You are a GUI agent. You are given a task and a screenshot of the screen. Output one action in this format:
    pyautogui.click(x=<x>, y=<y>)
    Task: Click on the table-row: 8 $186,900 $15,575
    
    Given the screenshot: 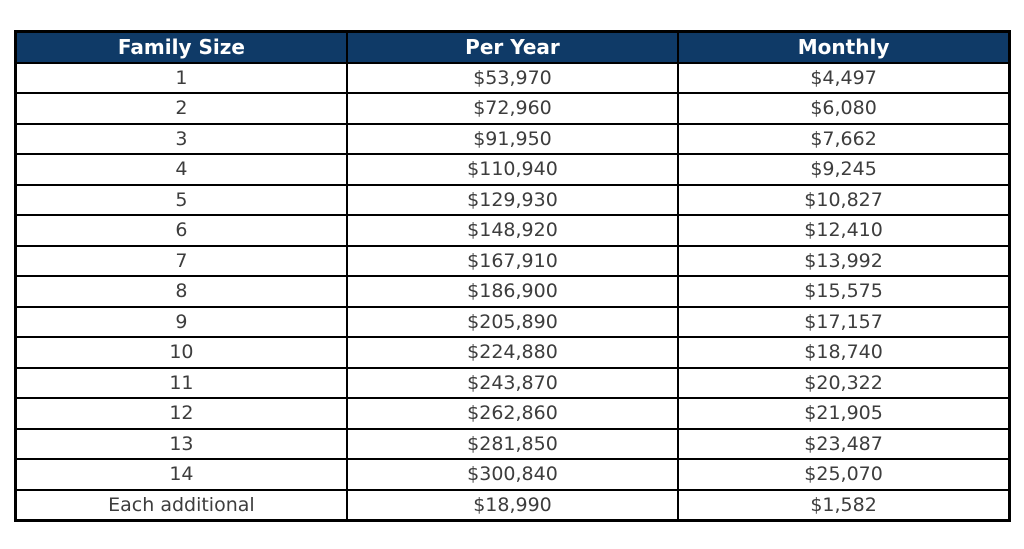 What is the action you would take?
    pyautogui.click(x=512, y=291)
    